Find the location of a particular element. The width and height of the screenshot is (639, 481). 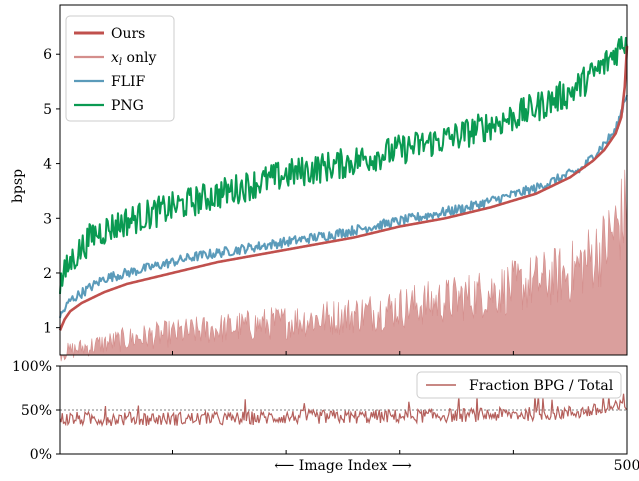

top-ytick-label-4: 4 is located at coordinates (47, 165).